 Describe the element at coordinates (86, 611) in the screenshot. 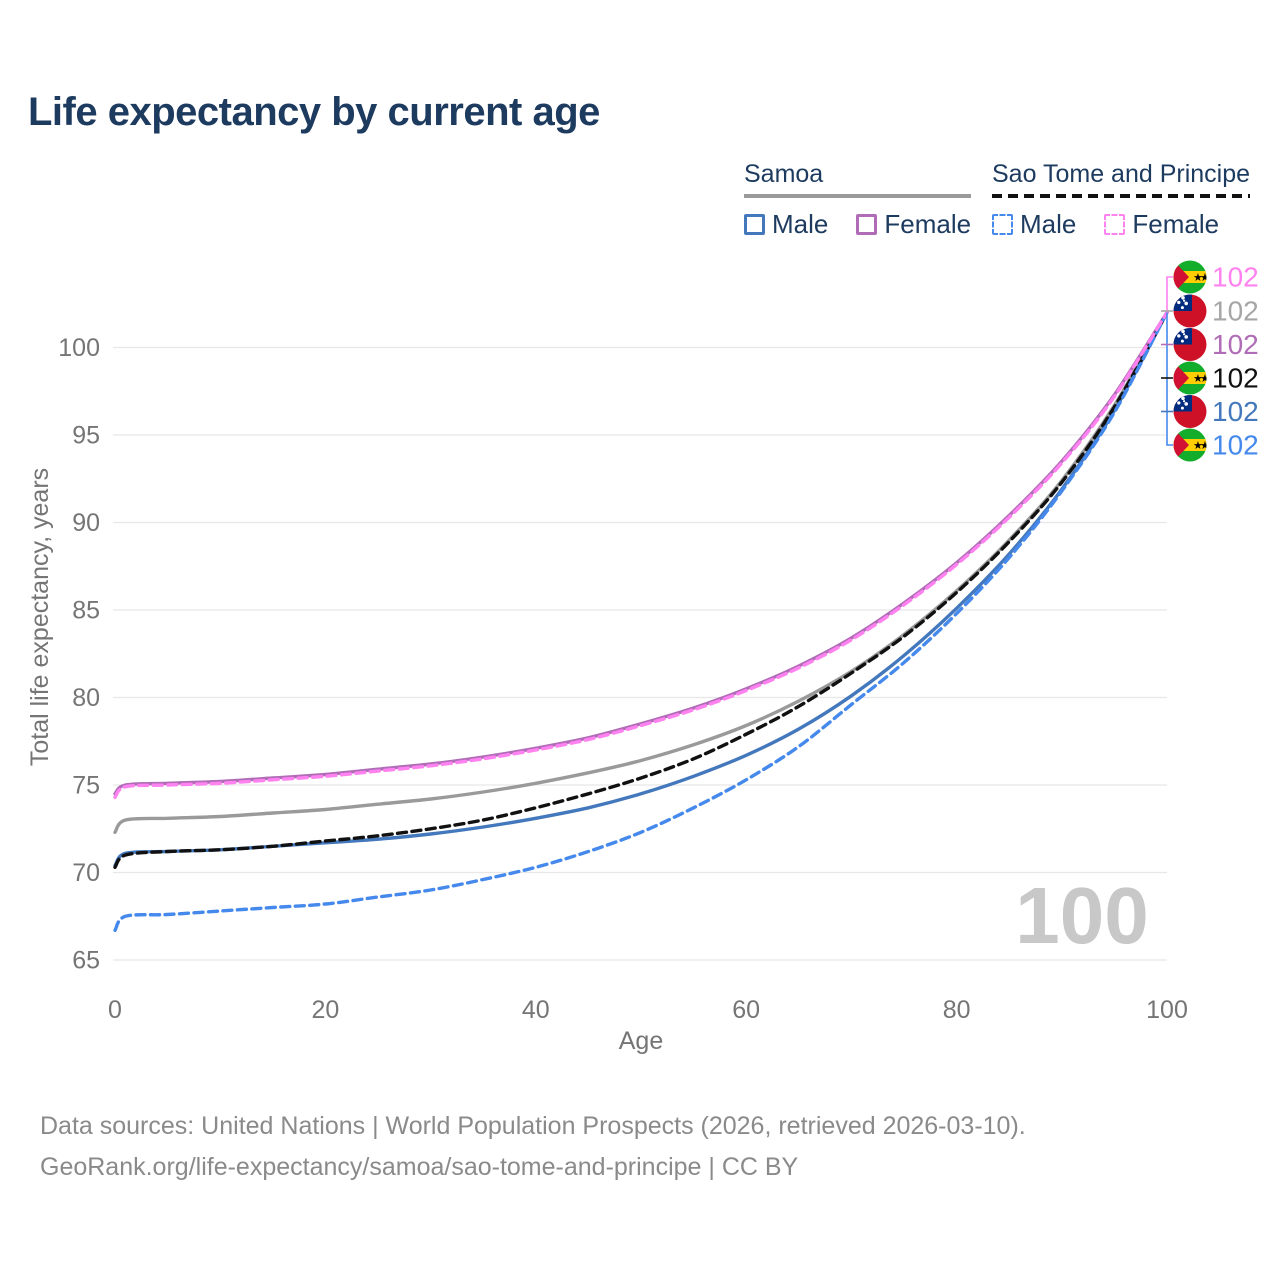

I see `y-tick-label: 85` at that location.